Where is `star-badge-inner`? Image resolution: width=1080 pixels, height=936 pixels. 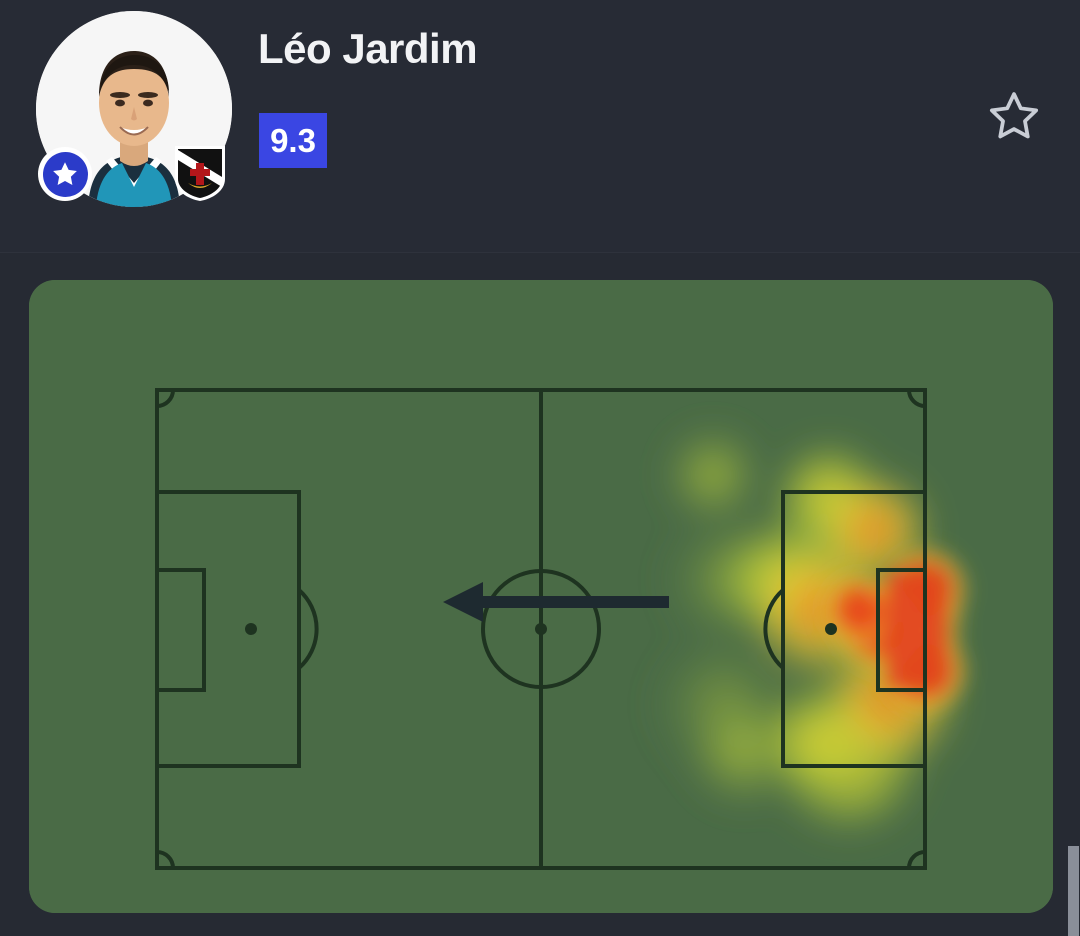
star-badge-inner is located at coordinates (65, 174).